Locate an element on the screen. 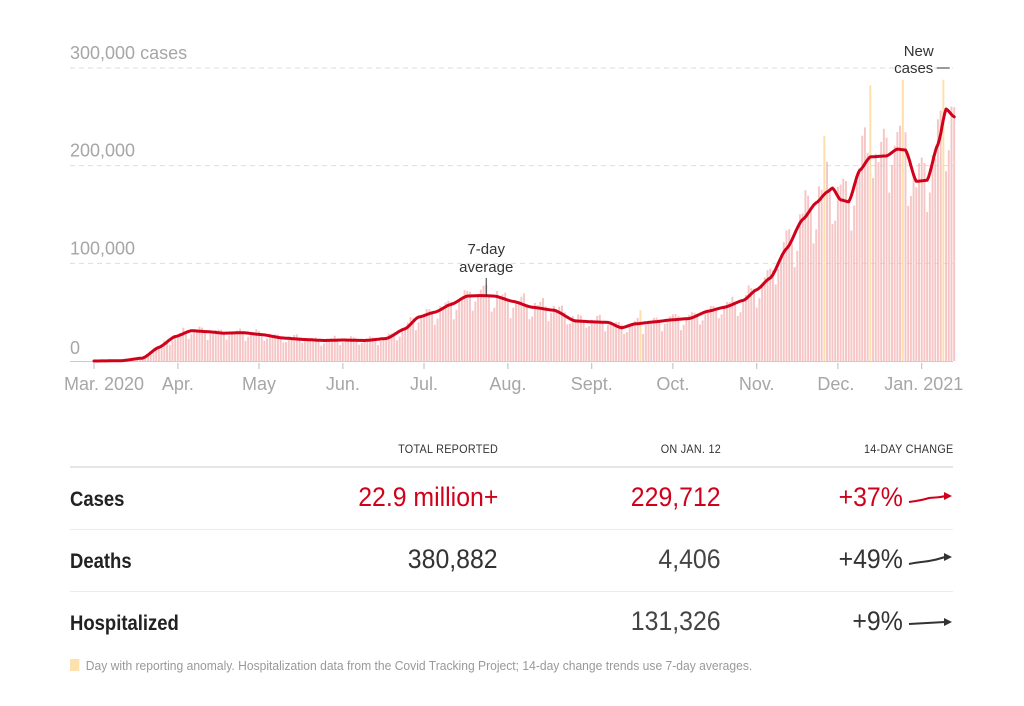 This screenshot has height=706, width=1024. header-on-date: ON JAN. 12 is located at coordinates (690, 449).